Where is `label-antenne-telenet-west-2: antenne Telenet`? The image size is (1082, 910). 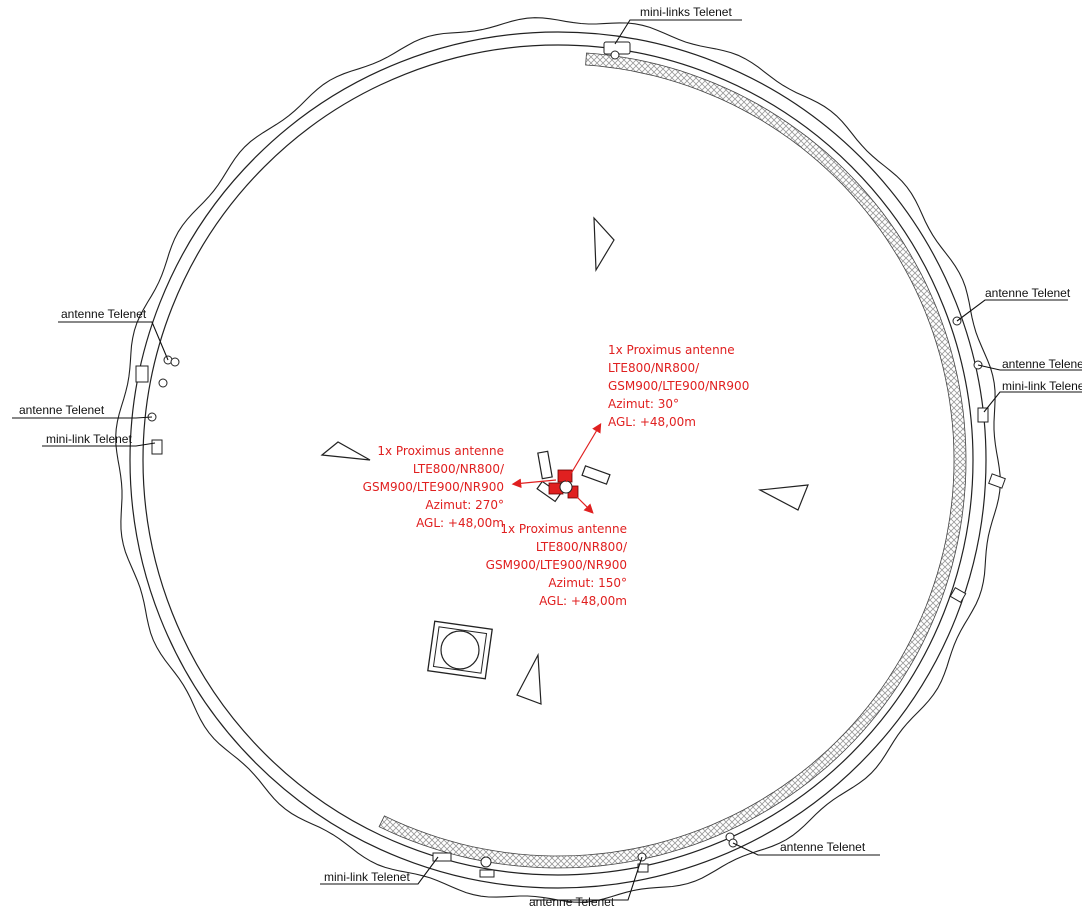
label-antenne-telenet-west-2: antenne Telenet is located at coordinates (62, 410).